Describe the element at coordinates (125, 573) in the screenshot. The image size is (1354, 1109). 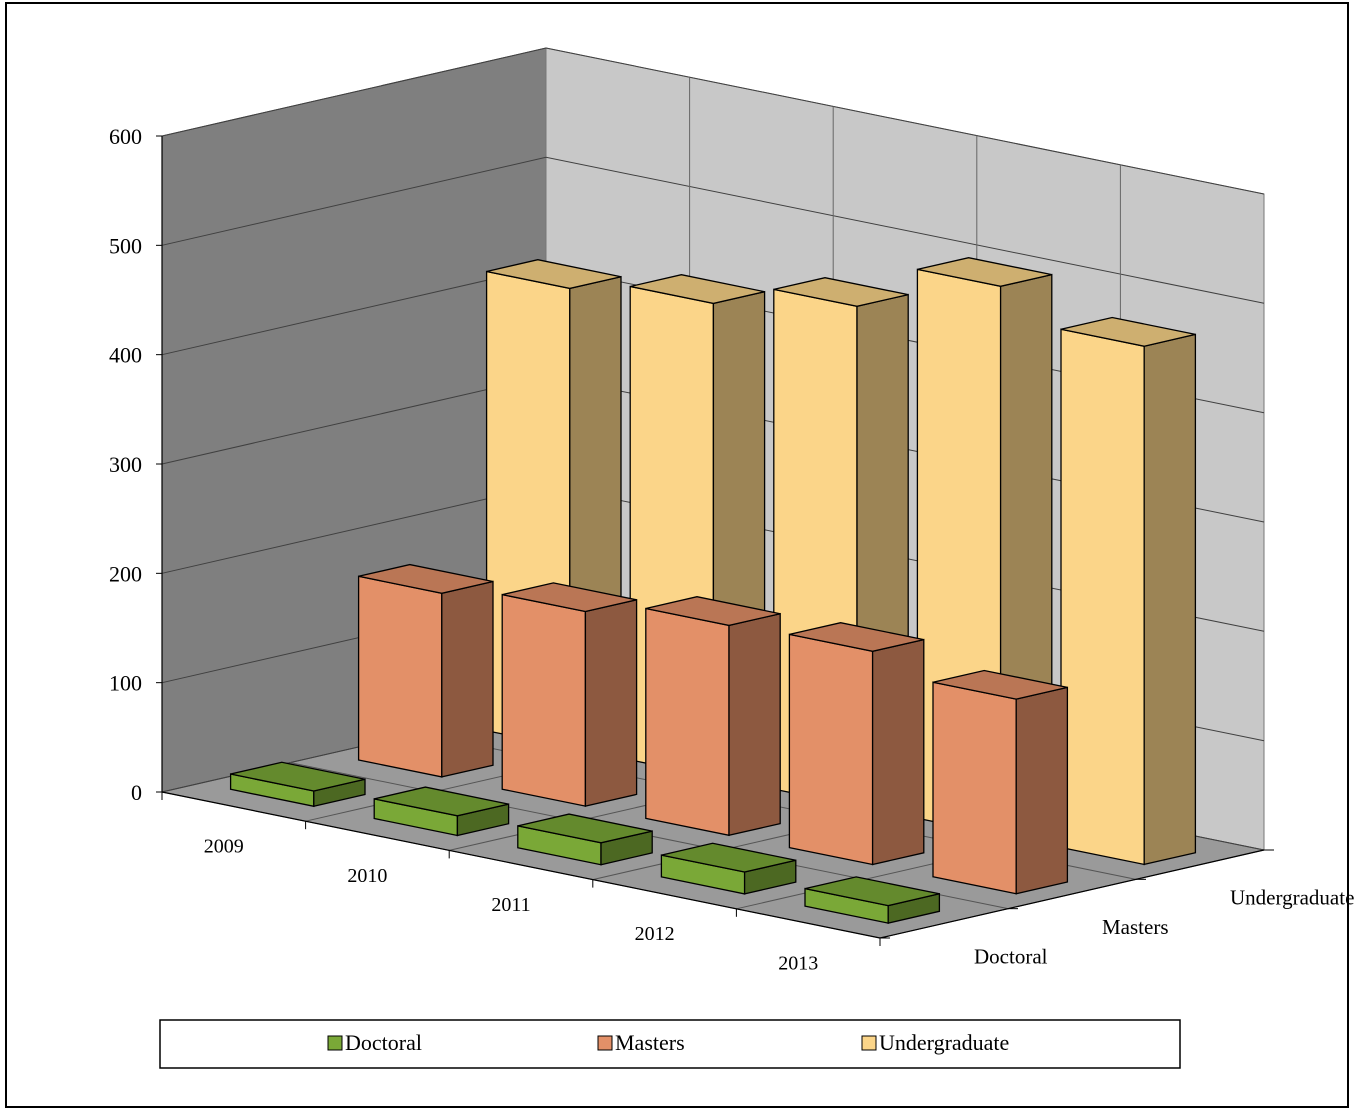
I see `y-tick-label: 200` at that location.